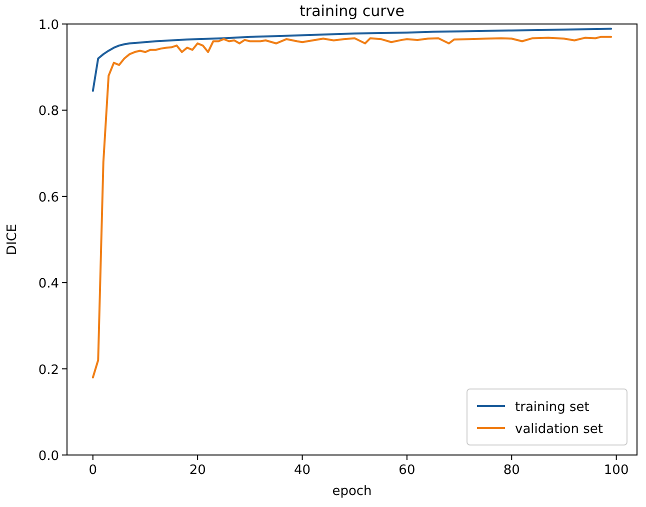 The image size is (646, 507). Describe the element at coordinates (48, 284) in the screenshot. I see `y-tick-label: 0.4` at that location.